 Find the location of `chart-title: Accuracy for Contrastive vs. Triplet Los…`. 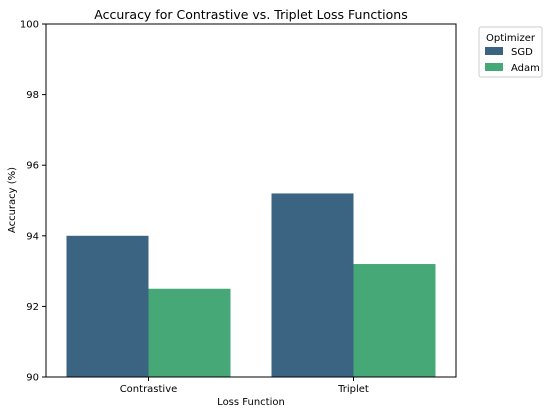

chart-title: Accuracy for Contrastive vs. Triplet Los… is located at coordinates (250, 14).